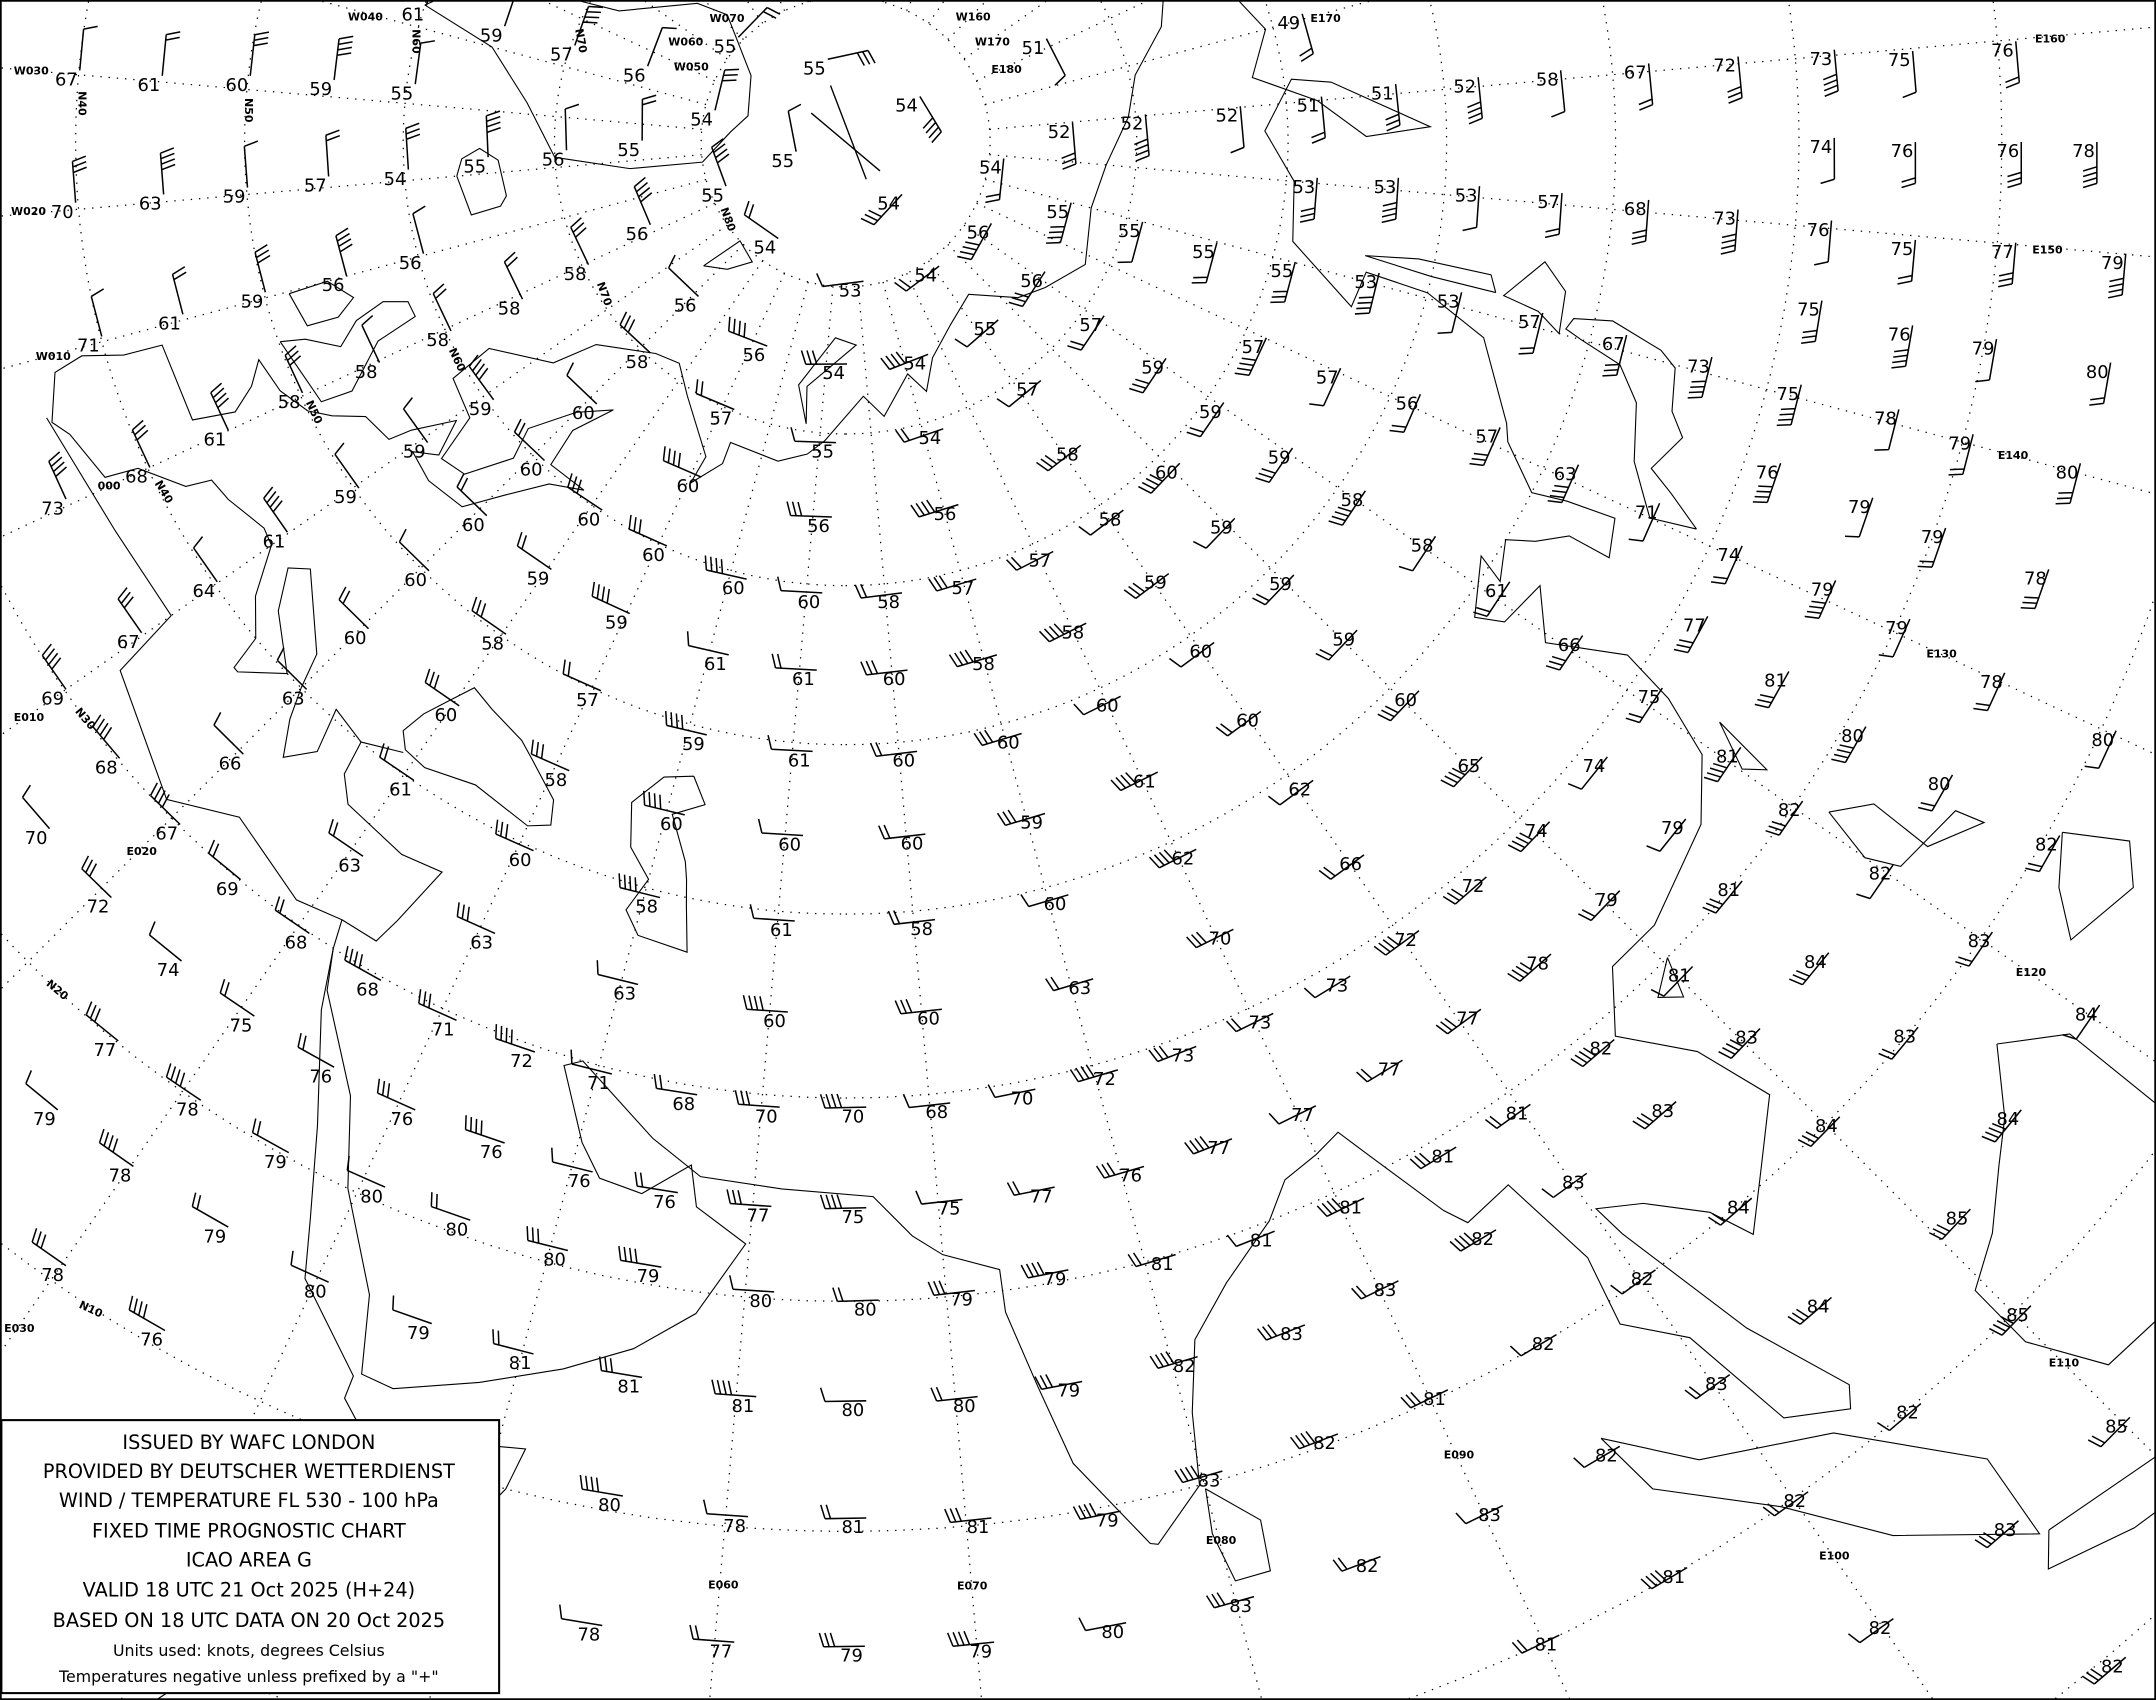 The height and width of the screenshot is (1700, 2156). Describe the element at coordinates (972, 1586) in the screenshot. I see `meridian-label: E070` at that location.